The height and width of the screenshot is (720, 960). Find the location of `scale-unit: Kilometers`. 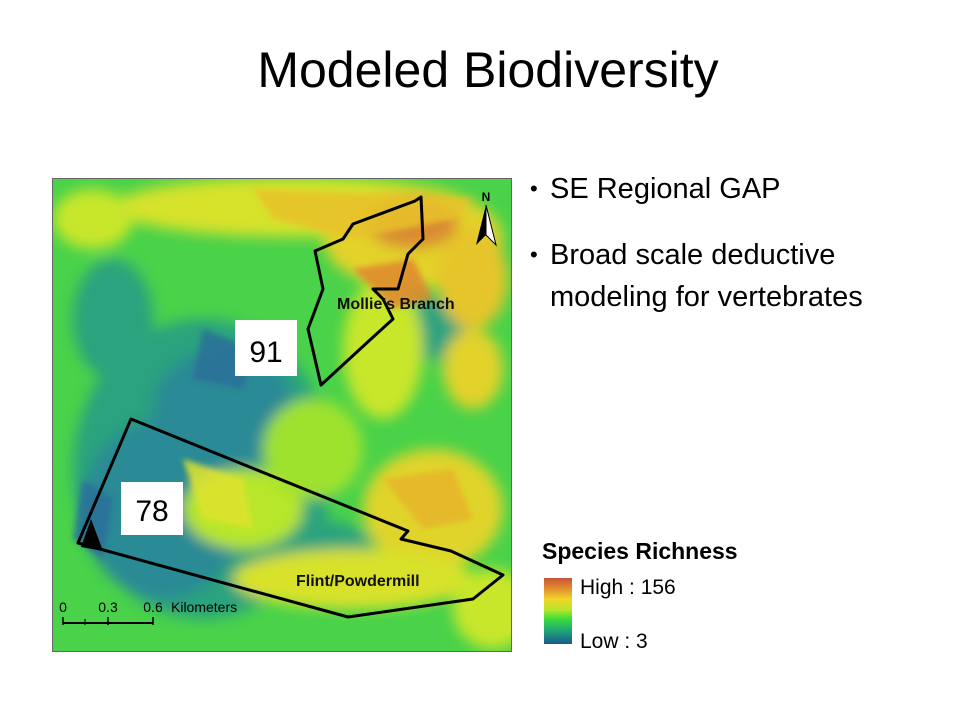

scale-unit: Kilometers is located at coordinates (204, 607).